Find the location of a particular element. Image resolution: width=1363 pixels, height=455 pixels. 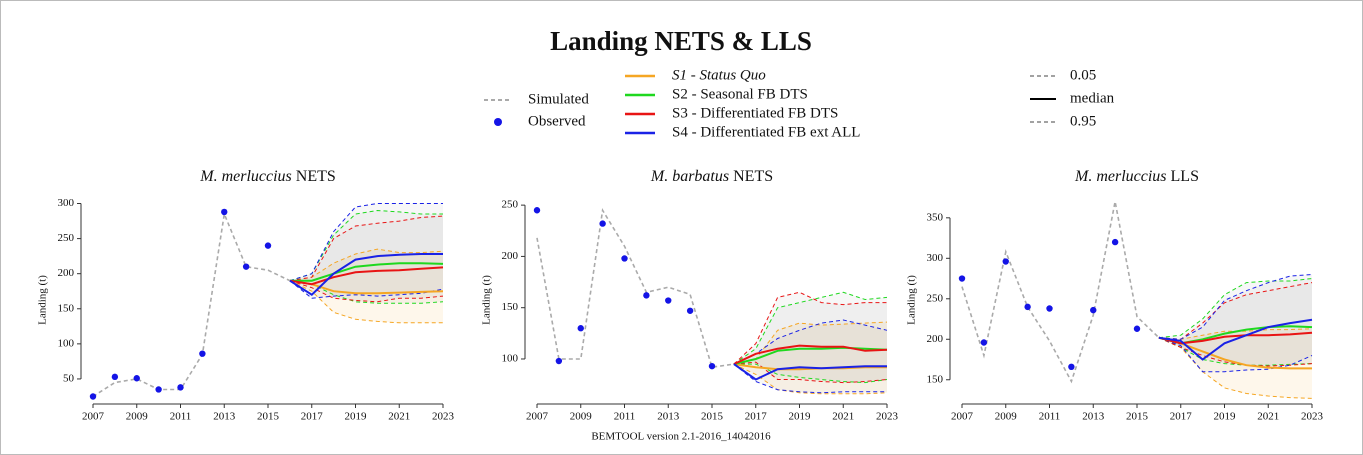

legend-quantile: 0.05 is located at coordinates (1083, 75).